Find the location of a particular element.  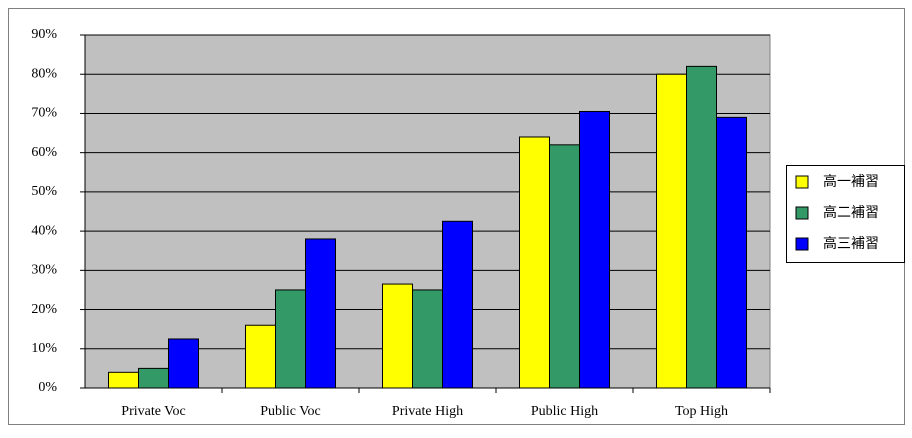

y-tick-label: 90% is located at coordinates (44, 34).